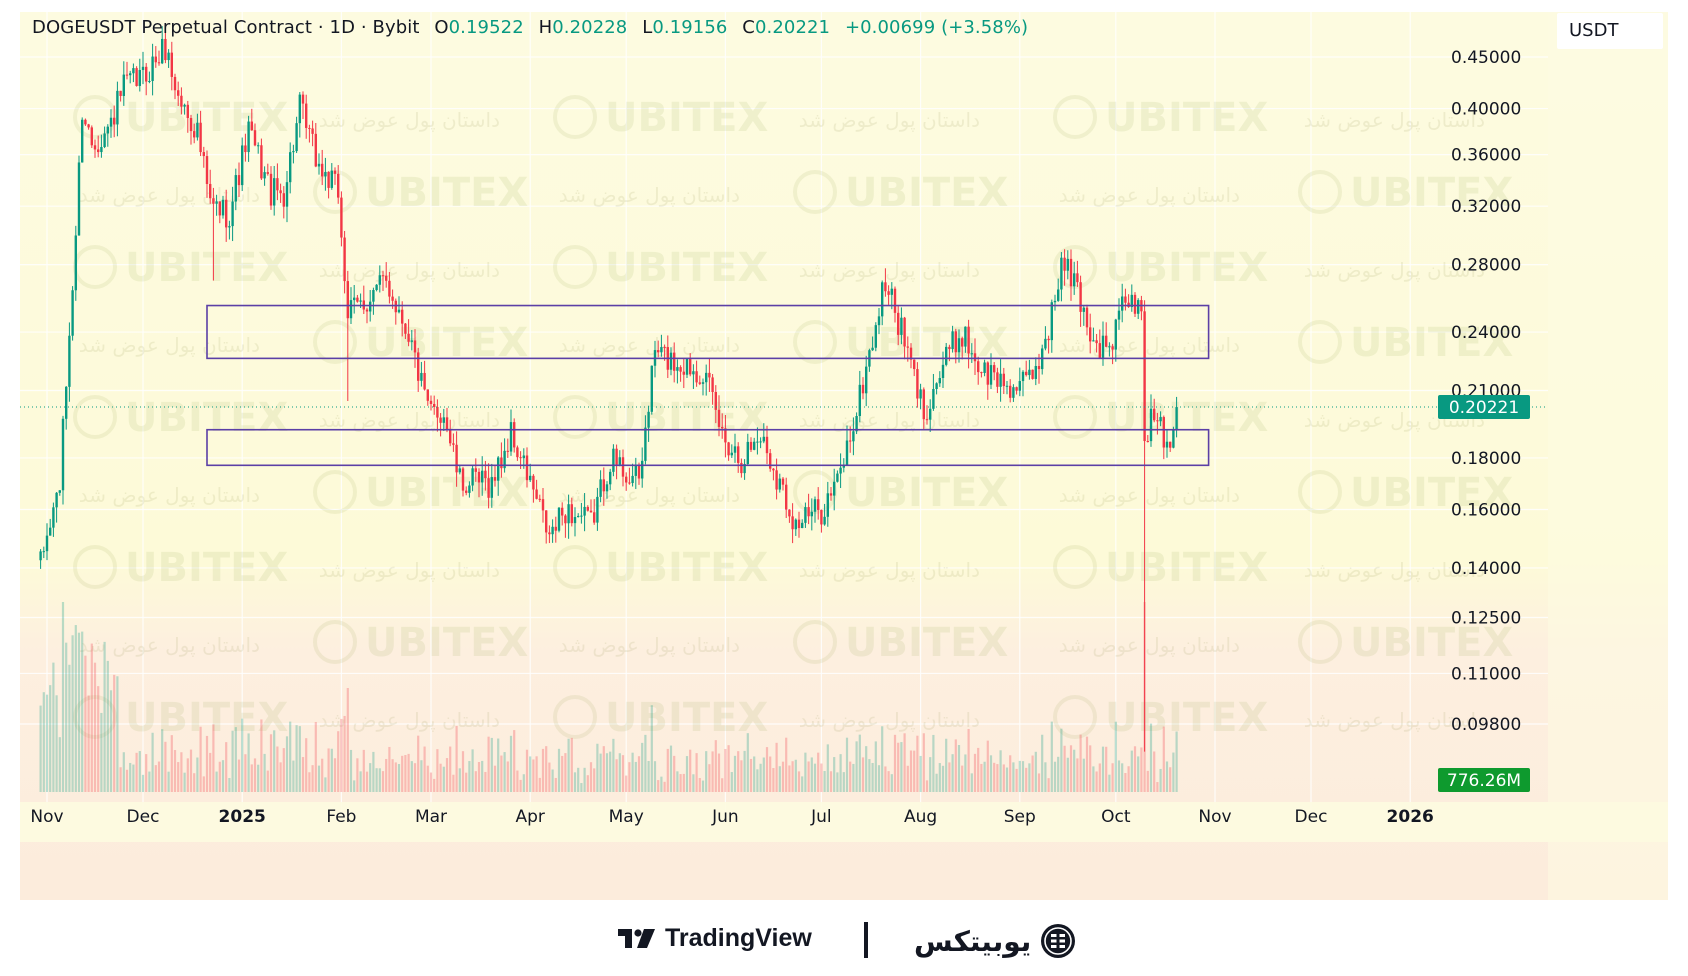 The height and width of the screenshot is (976, 1688). I want to click on time-scale-bg, so click(844, 822).